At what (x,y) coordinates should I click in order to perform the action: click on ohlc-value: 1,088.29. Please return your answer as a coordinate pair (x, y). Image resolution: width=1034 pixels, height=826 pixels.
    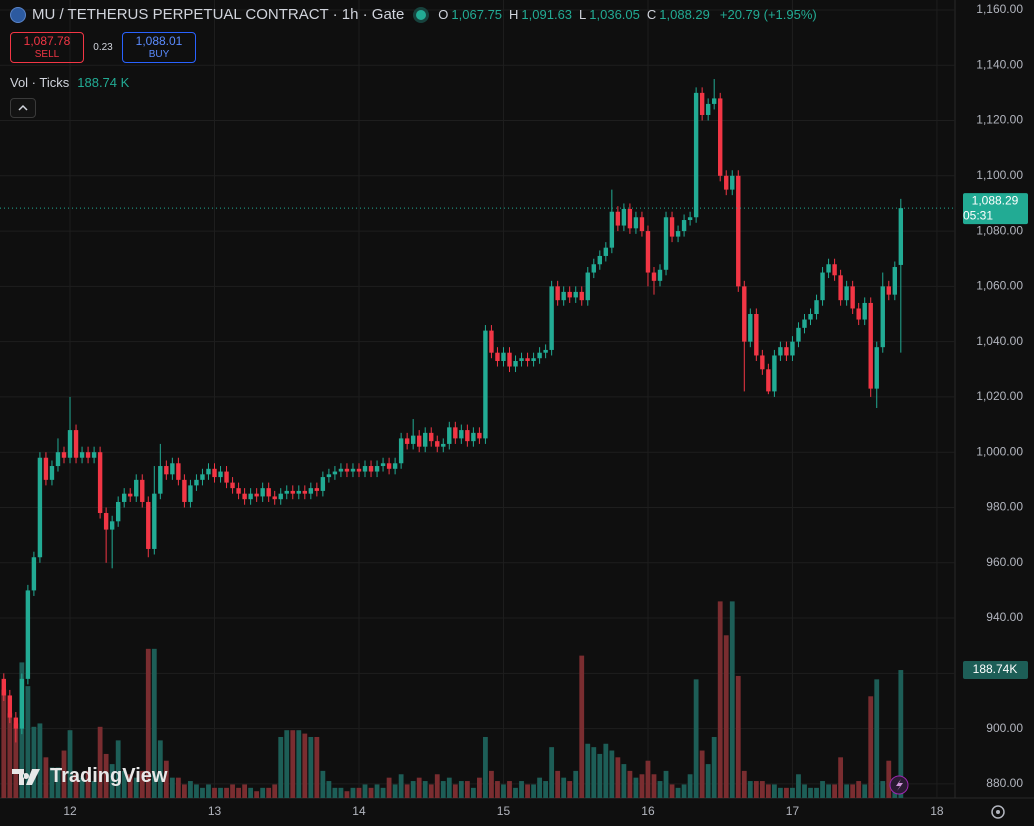
    Looking at the image, I should click on (684, 14).